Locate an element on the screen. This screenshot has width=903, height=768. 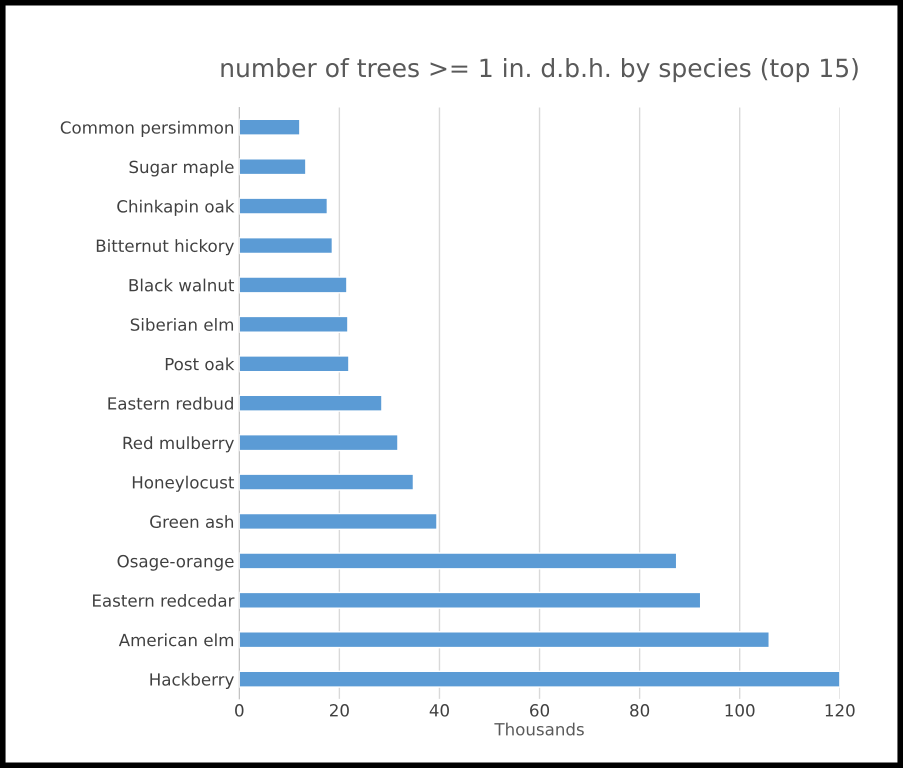
y-tick-label: Post oak is located at coordinates (200, 363).